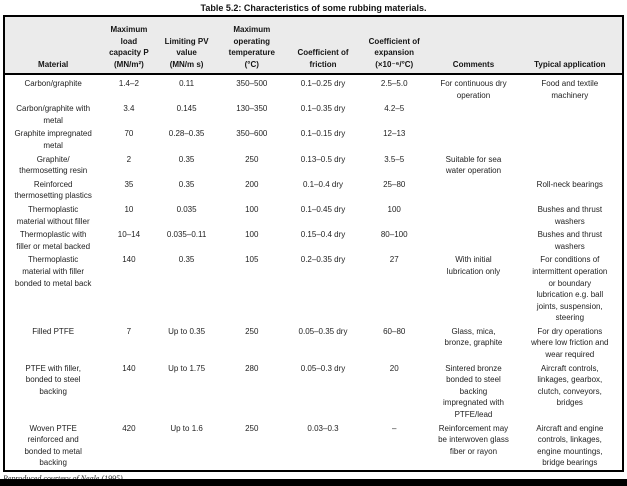 The height and width of the screenshot is (486, 627). I want to click on cell-max_operating_temperature: 350–500, so click(252, 83).